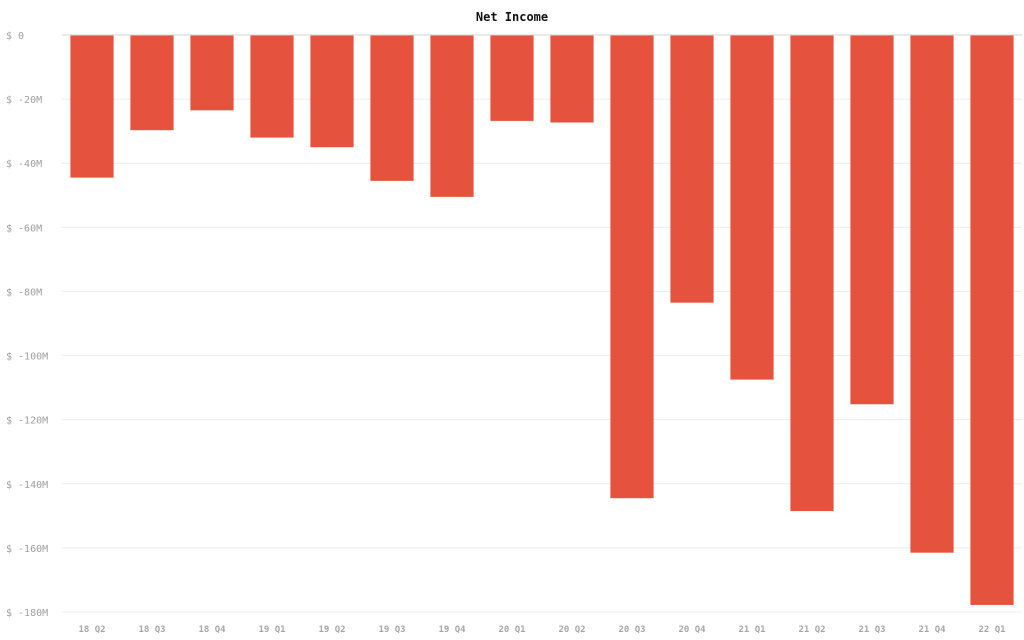  I want to click on x-tick-label: 22 Q1, so click(991, 630).